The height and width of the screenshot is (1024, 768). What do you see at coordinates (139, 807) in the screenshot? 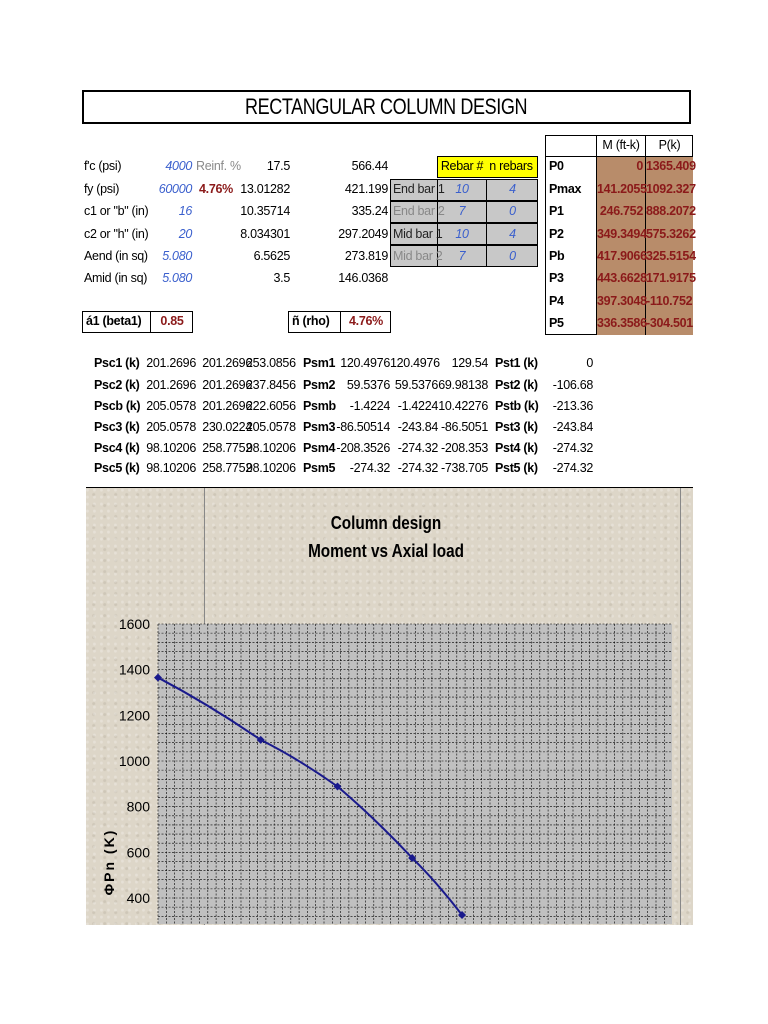
I see `y-tick-label: 800` at bounding box center [139, 807].